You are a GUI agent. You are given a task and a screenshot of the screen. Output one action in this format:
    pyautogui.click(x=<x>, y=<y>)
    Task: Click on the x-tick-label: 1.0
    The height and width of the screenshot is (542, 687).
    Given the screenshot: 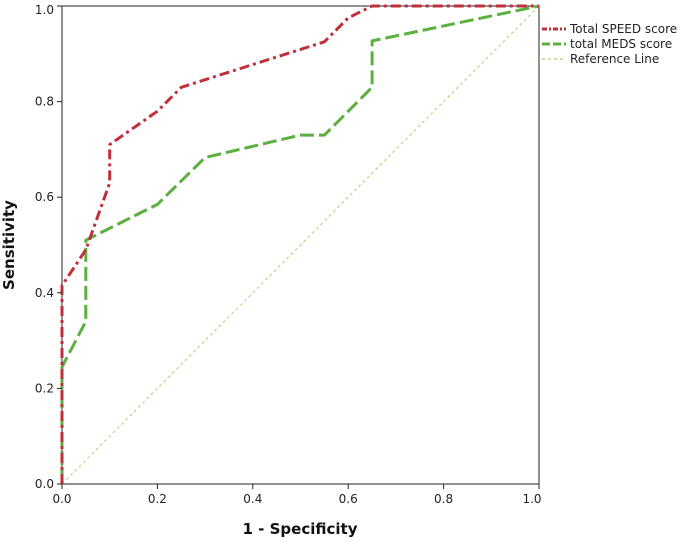 What is the action you would take?
    pyautogui.click(x=531, y=499)
    